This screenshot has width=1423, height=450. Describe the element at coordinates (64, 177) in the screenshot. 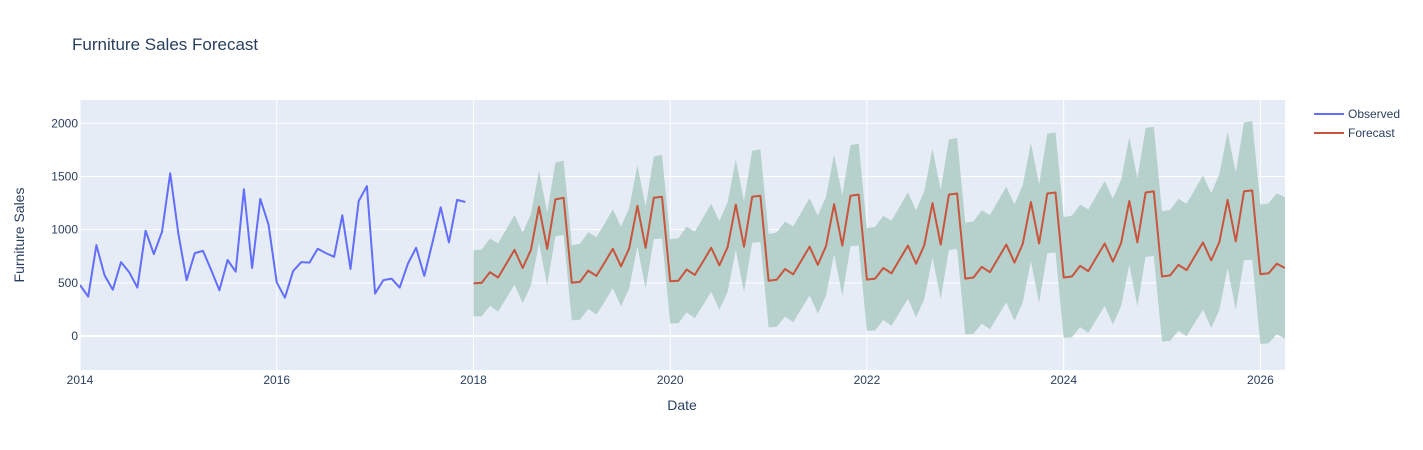

I see `y-tick-label: 1500` at that location.